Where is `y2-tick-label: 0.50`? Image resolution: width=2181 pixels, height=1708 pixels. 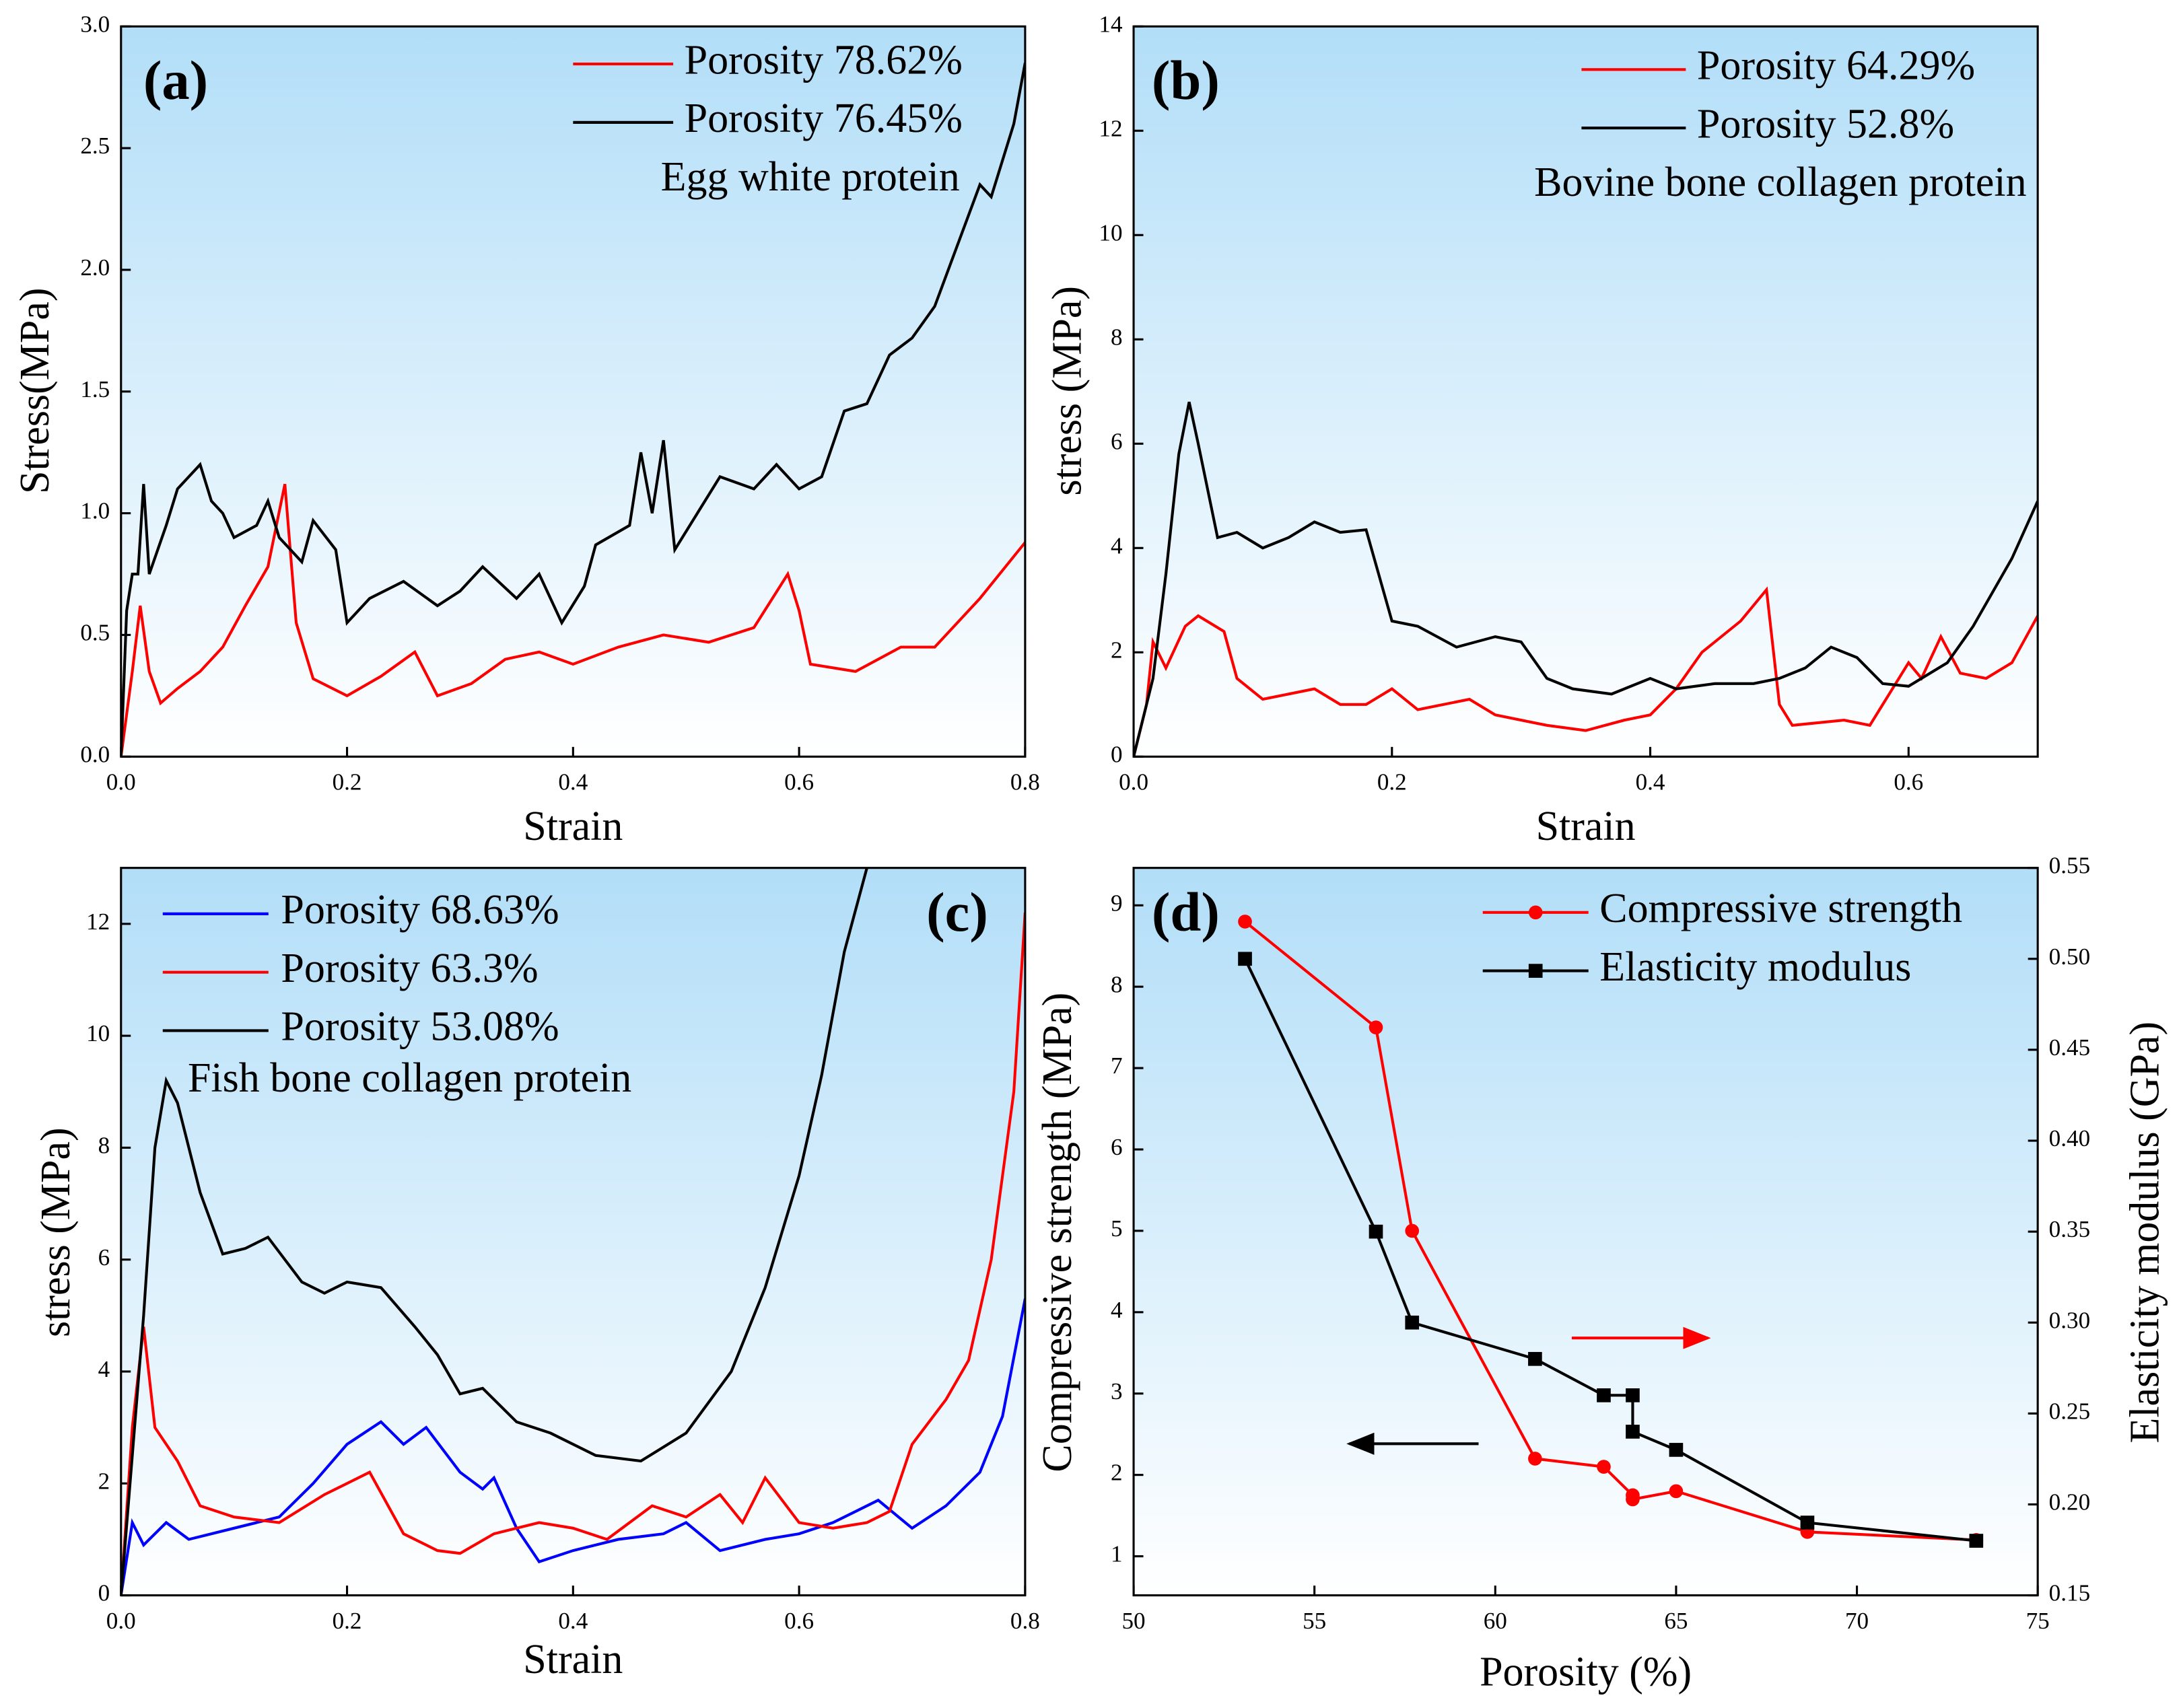
y2-tick-label: 0.50 is located at coordinates (2069, 957).